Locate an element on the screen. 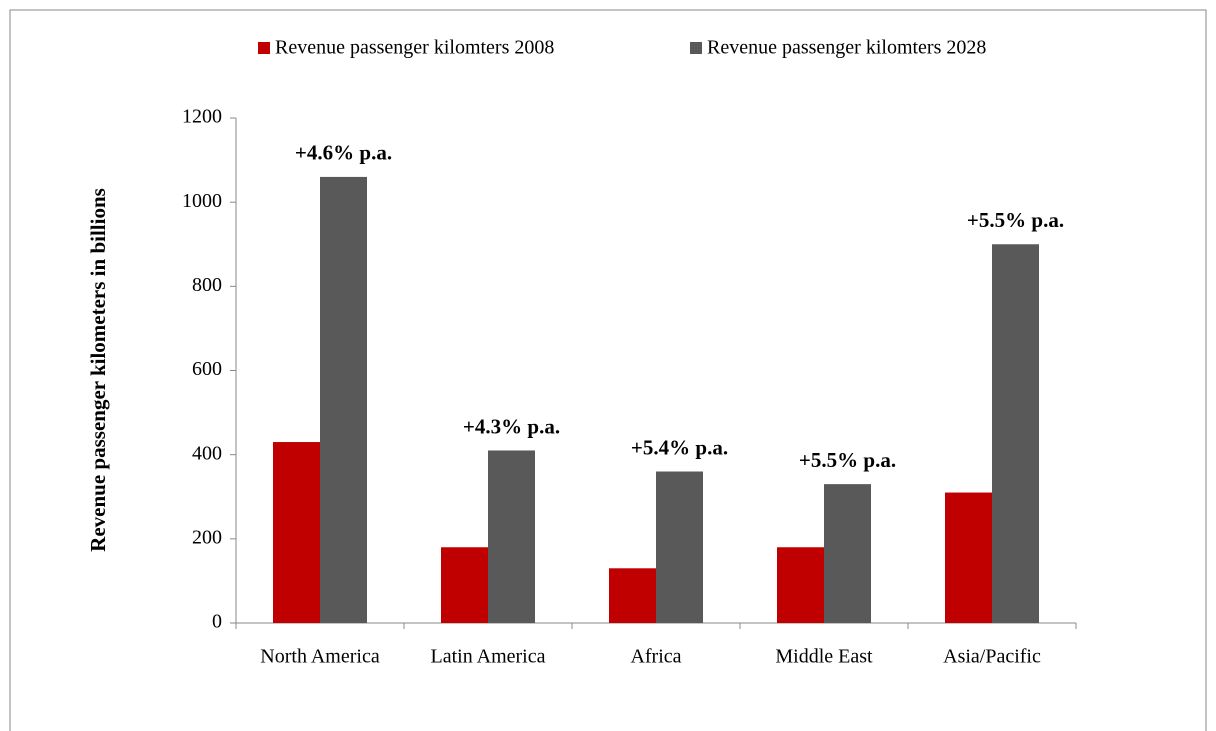  x-tick-label: Latin America is located at coordinates (488, 657).